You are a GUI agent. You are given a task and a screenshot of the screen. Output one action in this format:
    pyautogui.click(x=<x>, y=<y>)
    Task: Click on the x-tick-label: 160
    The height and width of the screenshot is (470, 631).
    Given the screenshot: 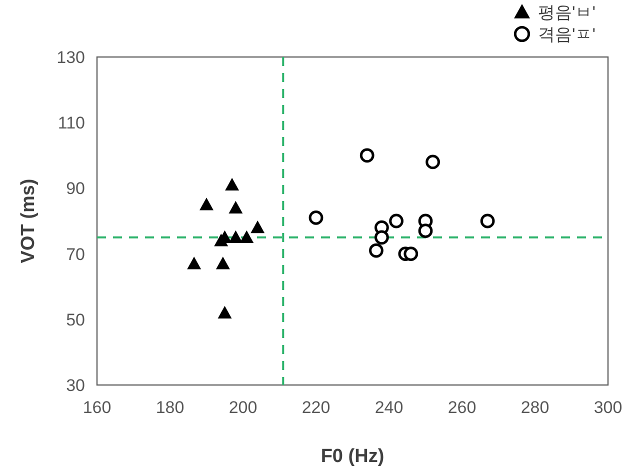 What is the action you would take?
    pyautogui.click(x=97, y=407)
    